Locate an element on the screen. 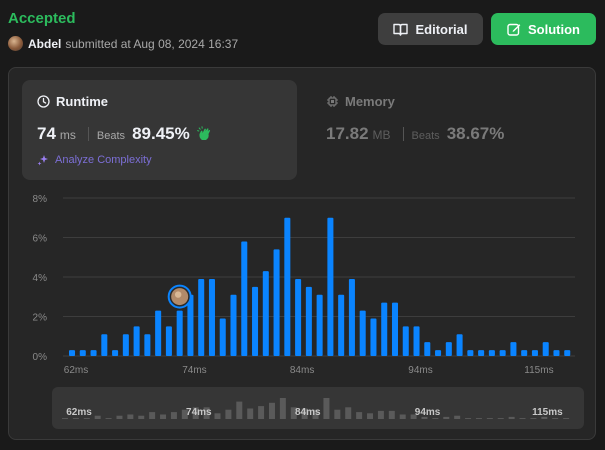 This screenshot has height=450, width=605. memory-values: 17.82 MB Beats 38.67% is located at coordinates (415, 134).